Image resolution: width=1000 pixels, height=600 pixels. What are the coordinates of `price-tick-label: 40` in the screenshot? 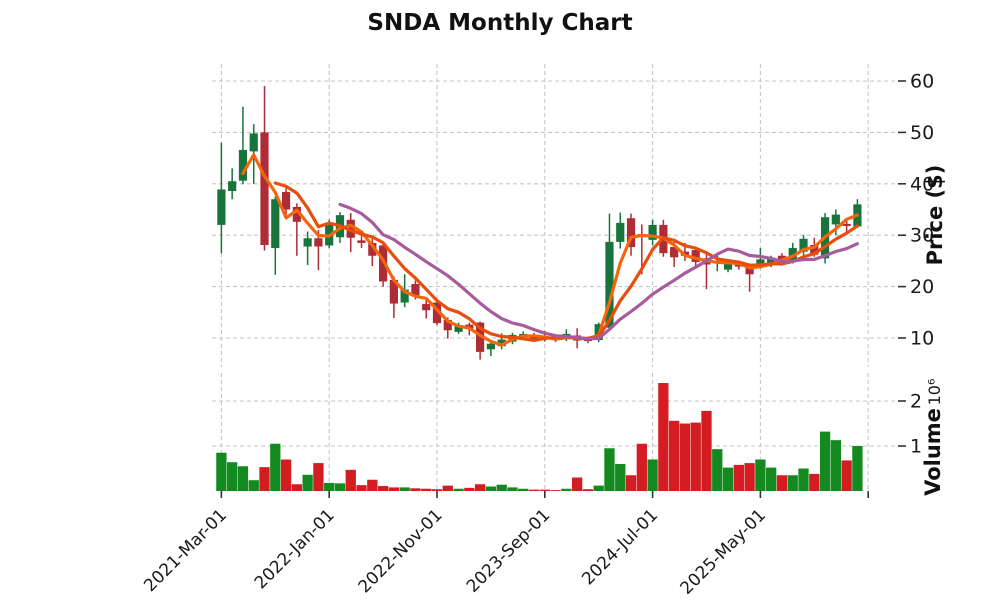 It's located at (922, 184).